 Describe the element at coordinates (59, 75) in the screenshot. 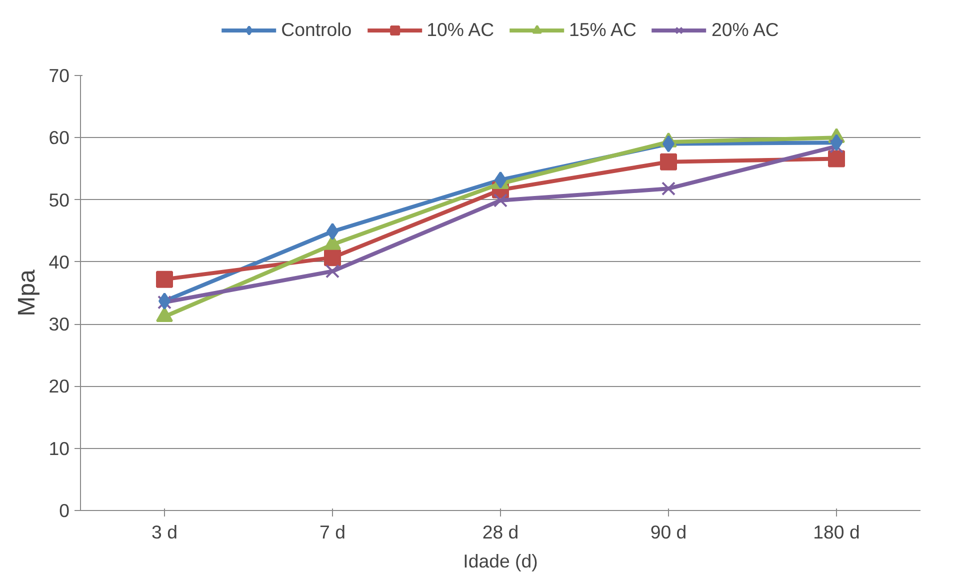

I see `y-tick-label: 70` at that location.